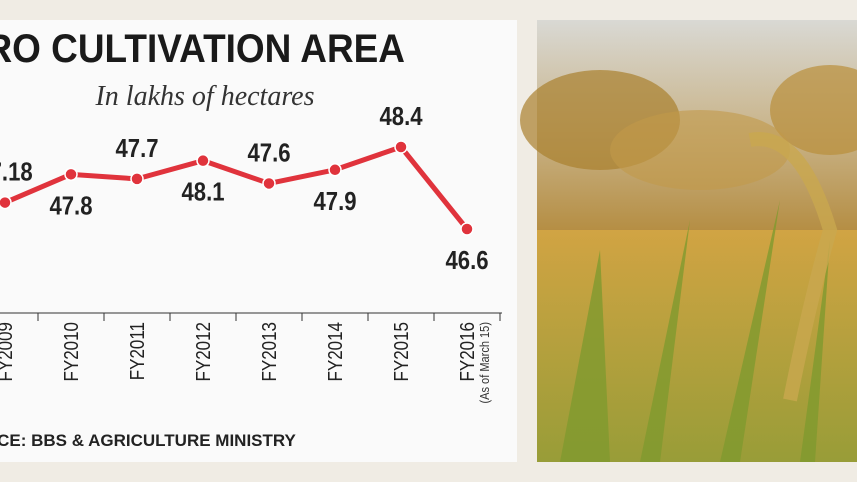 This screenshot has width=857, height=482. Describe the element at coordinates (269, 153) in the screenshot. I see `value-label: 47.6` at that location.